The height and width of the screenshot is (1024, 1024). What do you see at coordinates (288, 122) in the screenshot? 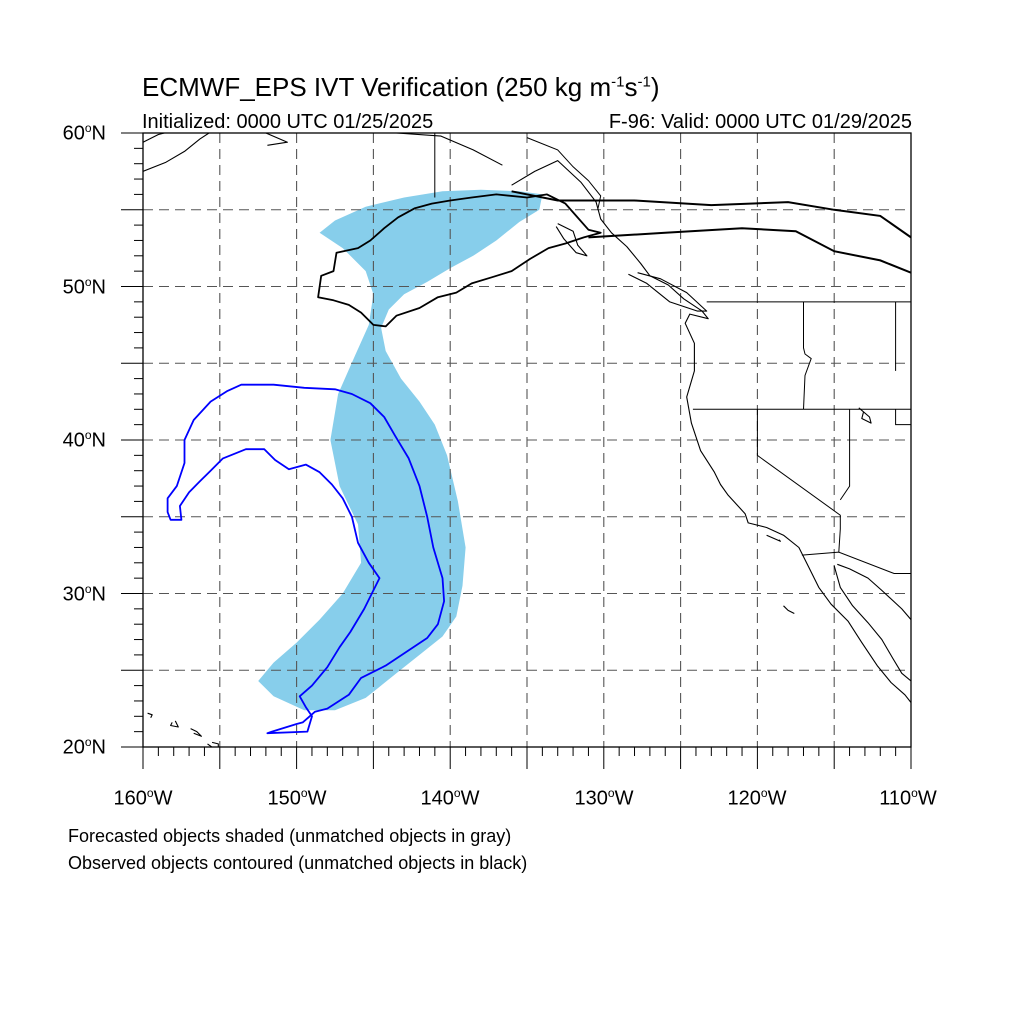
I see `initialized-label: Initialized: 0000 UTC 01/25/2025` at bounding box center [288, 122].